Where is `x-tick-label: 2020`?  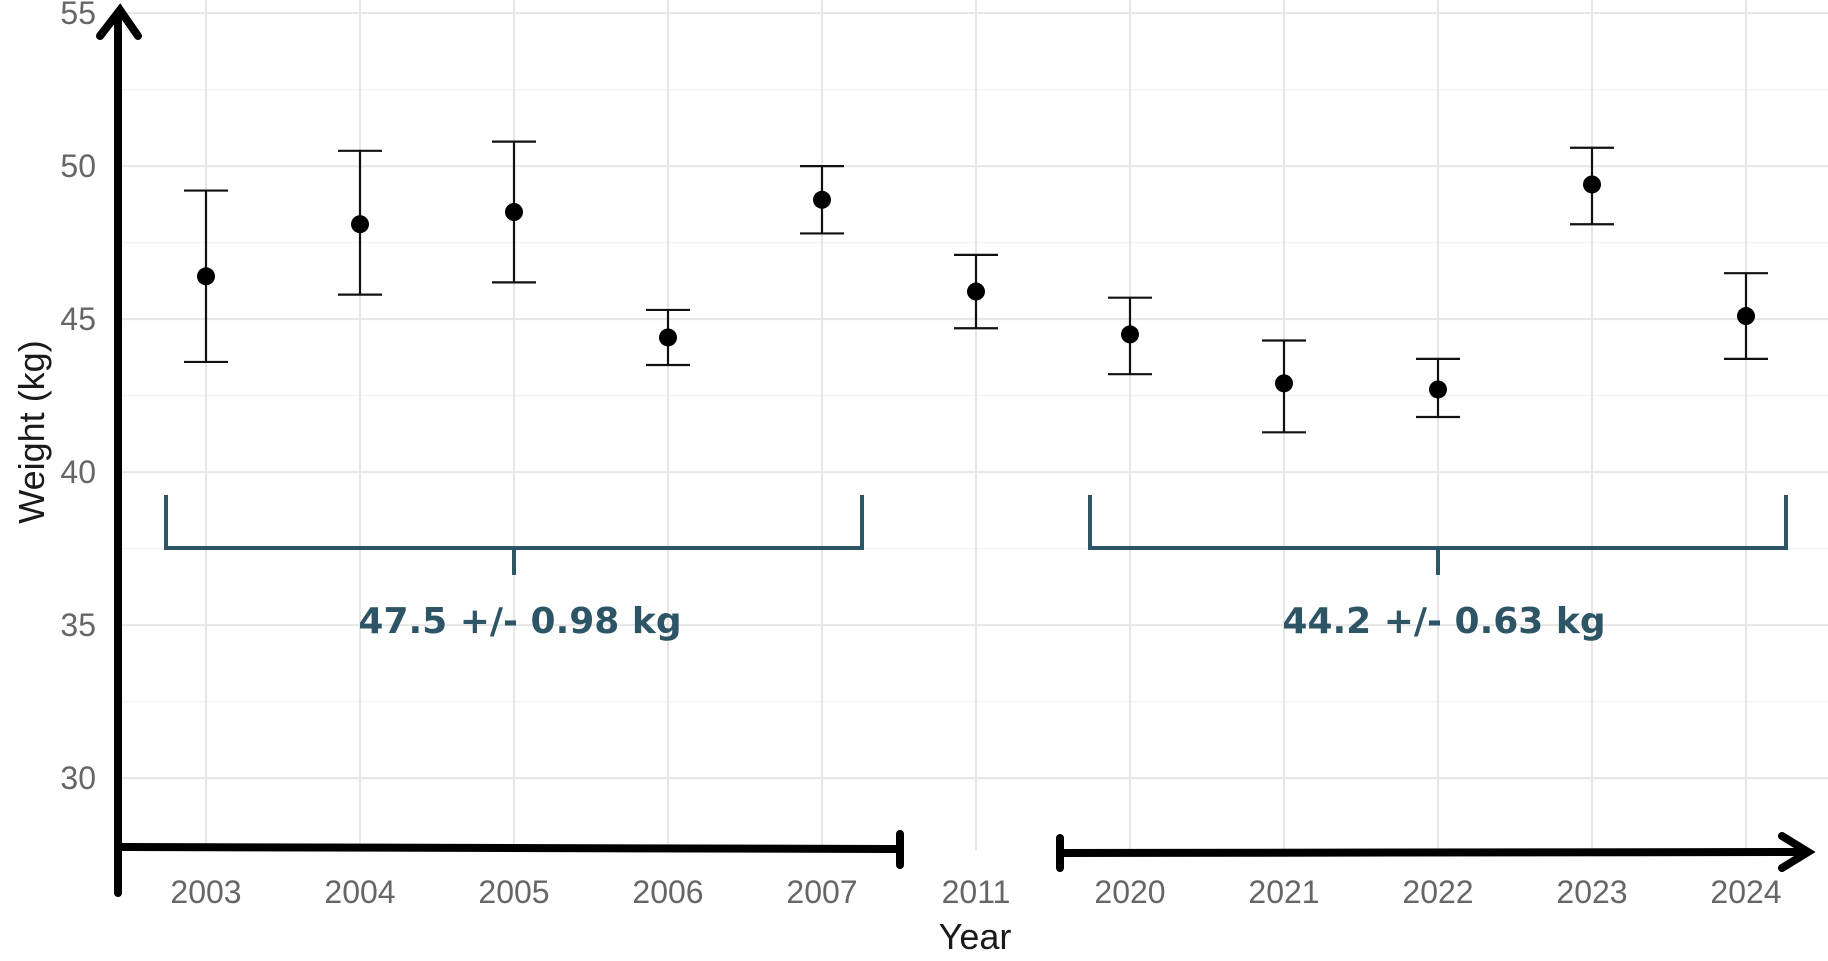 x-tick-label: 2020 is located at coordinates (1129, 892).